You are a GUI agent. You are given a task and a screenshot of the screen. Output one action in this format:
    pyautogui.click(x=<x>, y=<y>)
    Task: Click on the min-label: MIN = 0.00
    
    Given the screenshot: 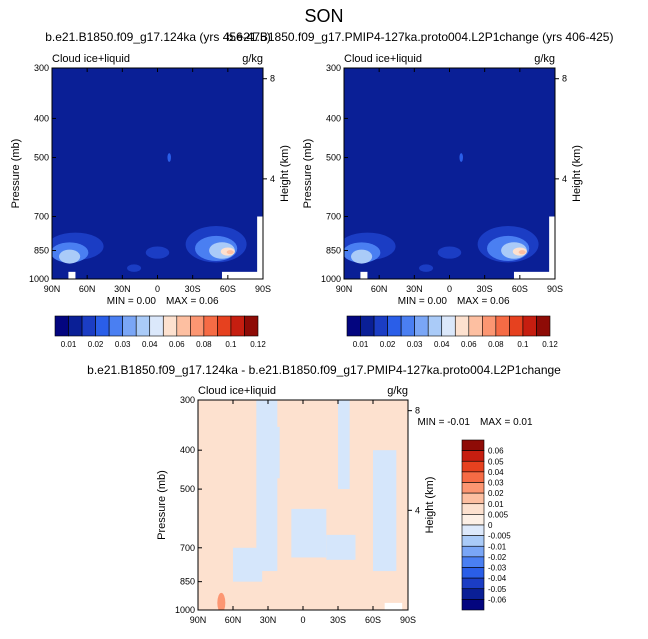 What is the action you would take?
    pyautogui.click(x=132, y=301)
    